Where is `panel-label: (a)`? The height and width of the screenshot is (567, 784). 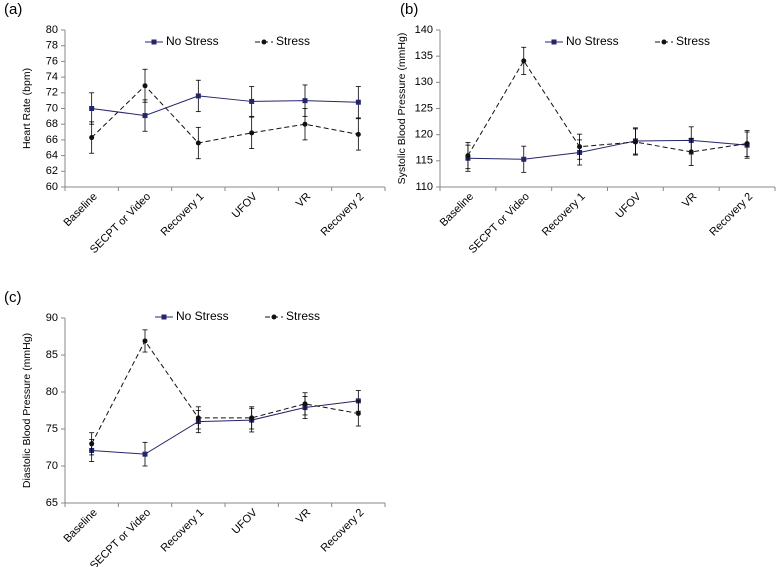
panel-label: (a) is located at coordinates (13, 9).